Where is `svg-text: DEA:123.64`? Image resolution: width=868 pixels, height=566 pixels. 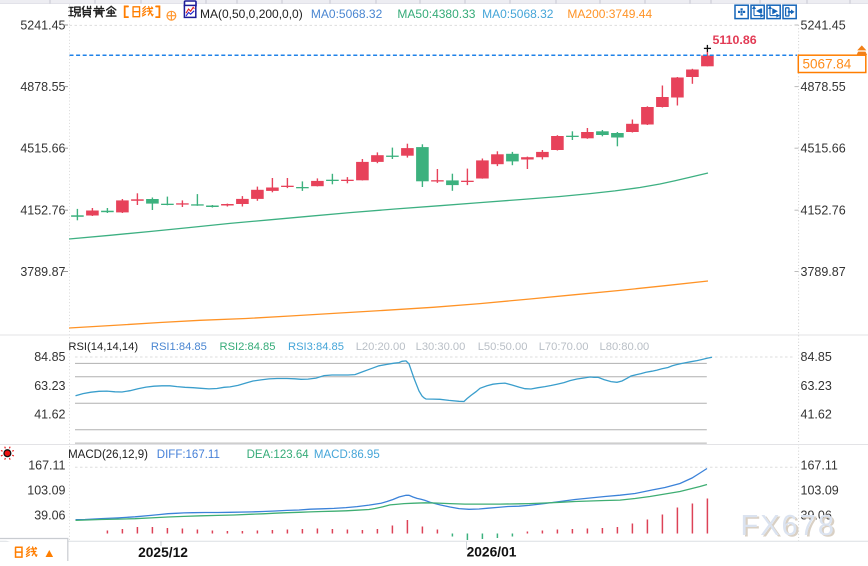 svg-text: DEA:123.64 is located at coordinates (278, 455).